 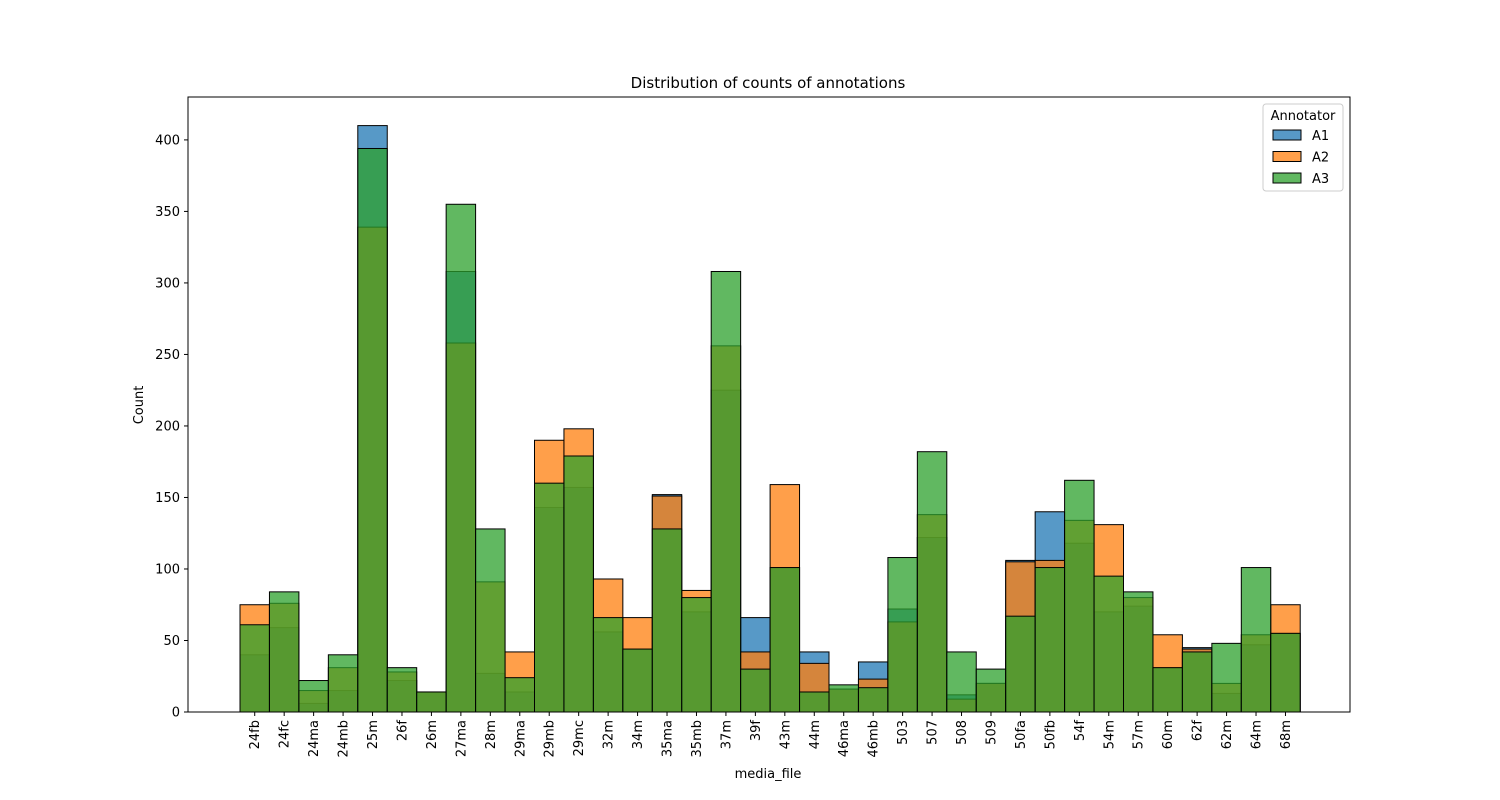 I want to click on x-tick-label-29mc: 29mc, so click(x=579, y=738).